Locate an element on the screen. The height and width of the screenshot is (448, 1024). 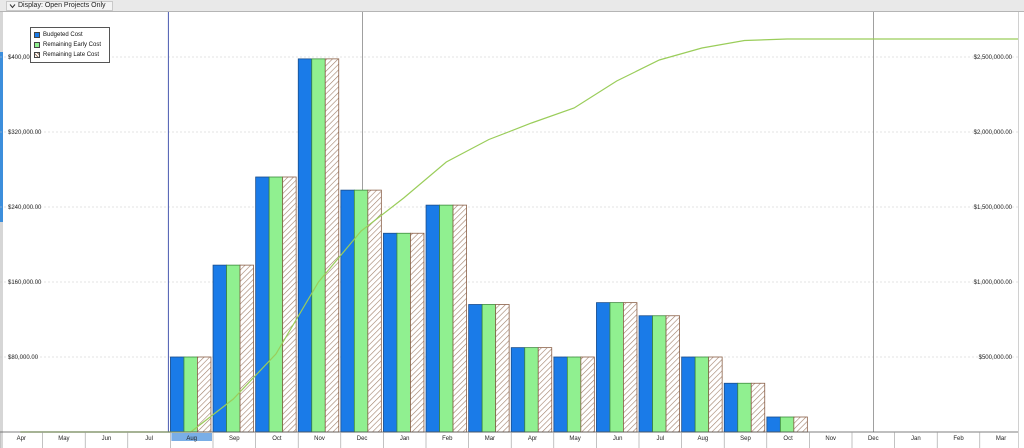
y-tick-label: $80,000.00 is located at coordinates (23, 358).